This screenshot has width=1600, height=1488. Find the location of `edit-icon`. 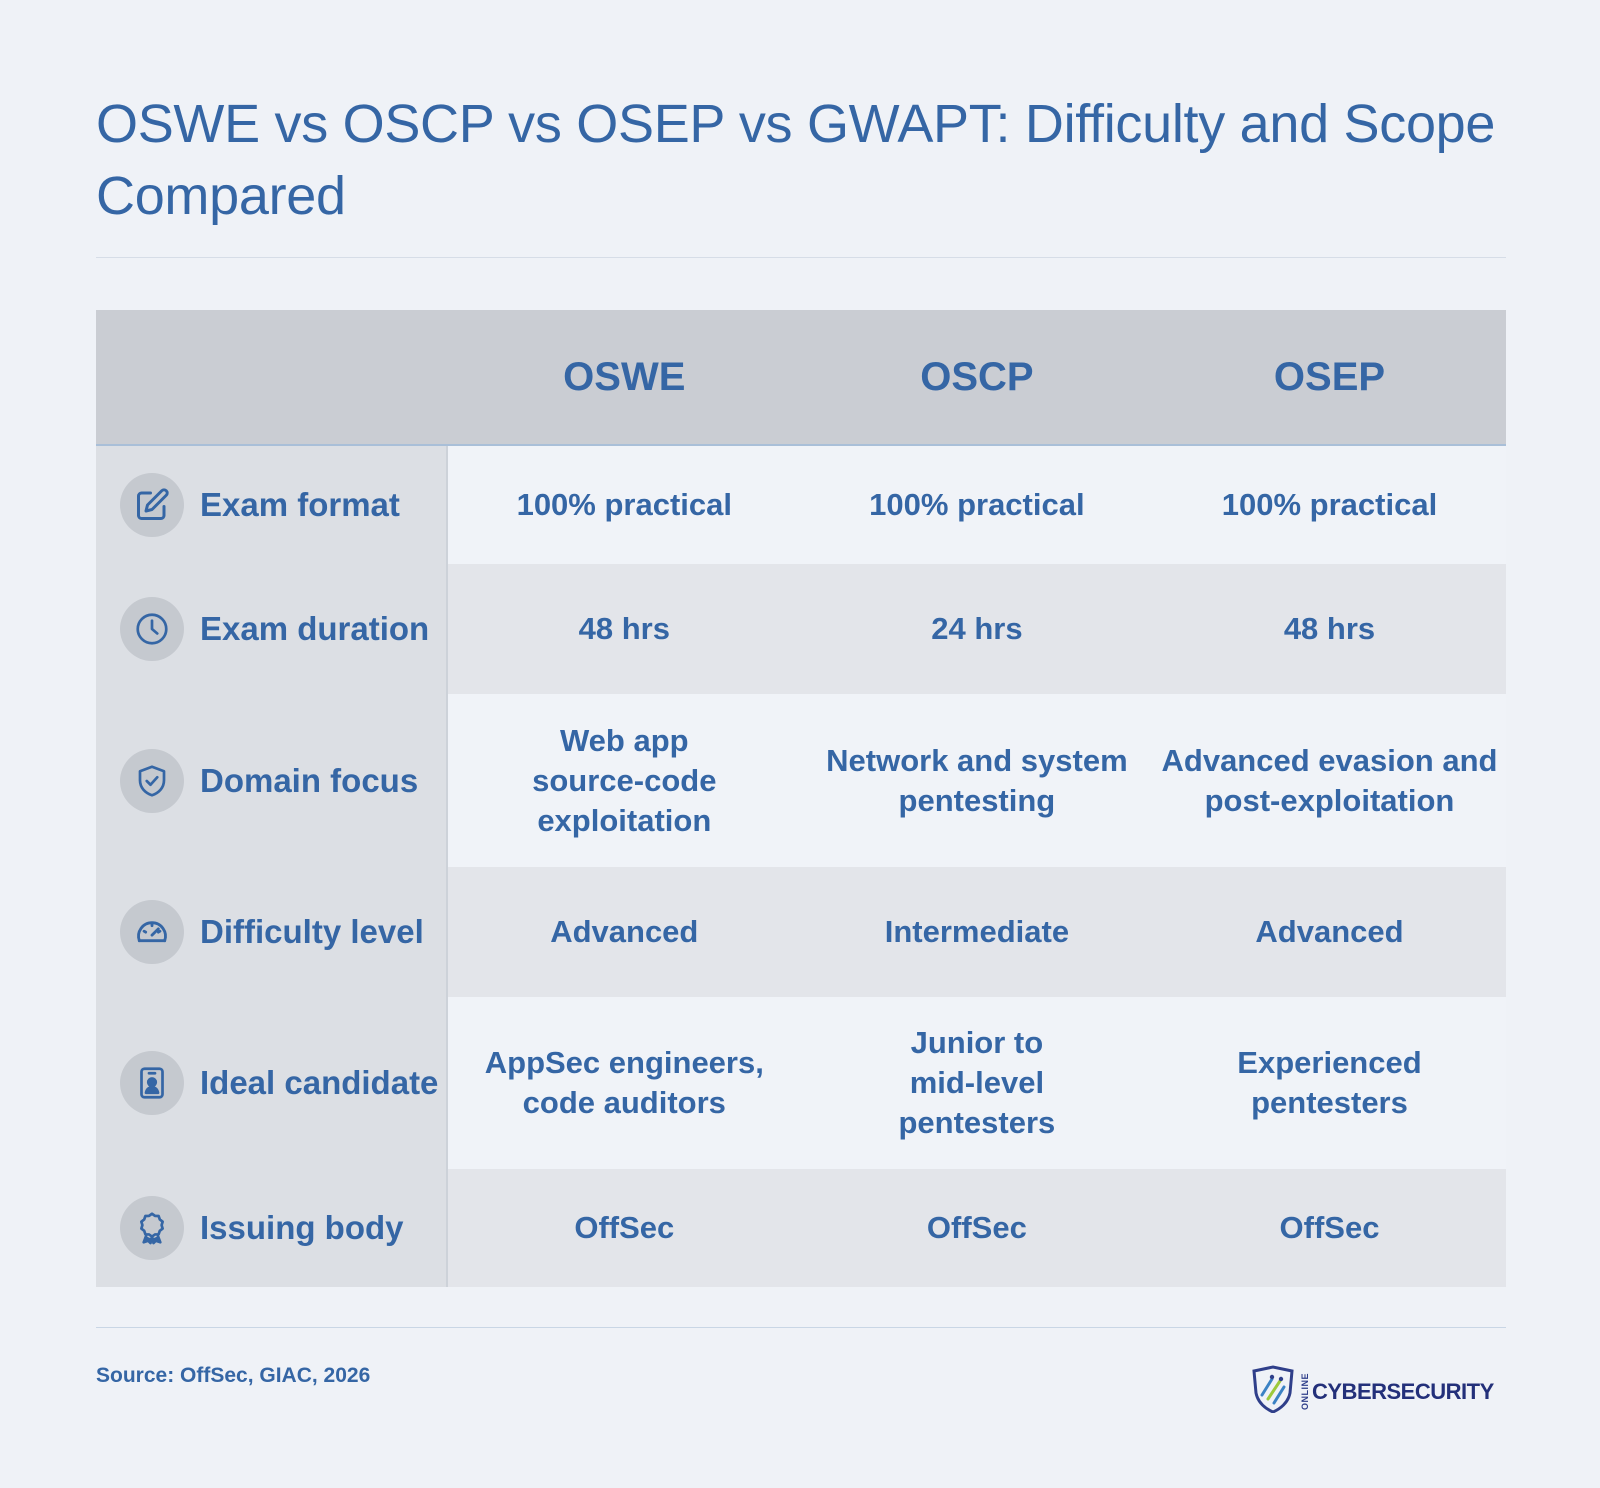

edit-icon is located at coordinates (152, 505).